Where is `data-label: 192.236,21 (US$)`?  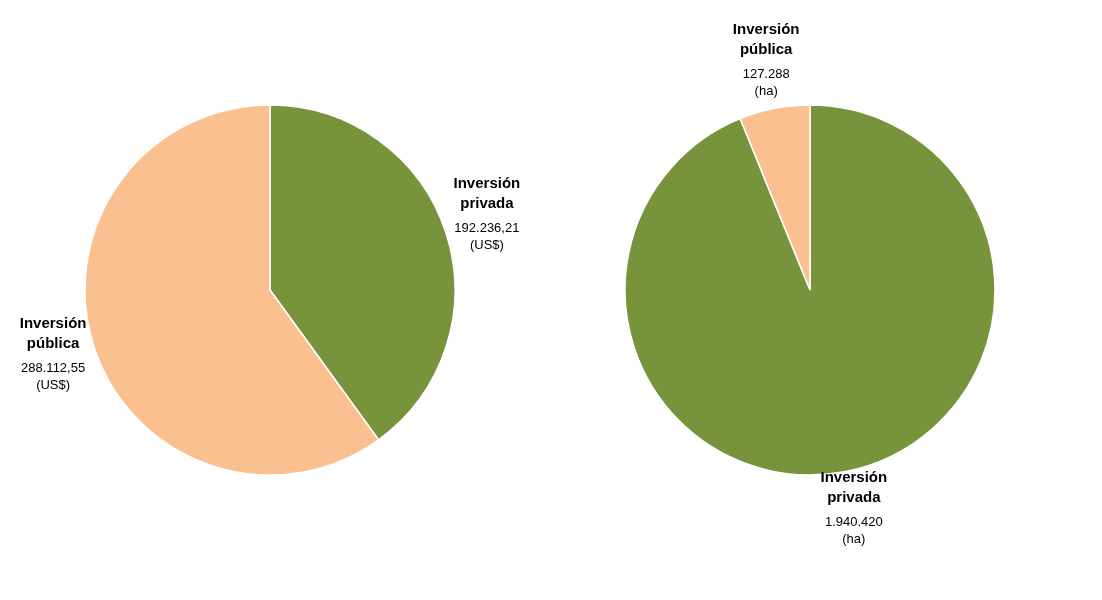 data-label: 192.236,21 (US$) is located at coordinates (487, 235).